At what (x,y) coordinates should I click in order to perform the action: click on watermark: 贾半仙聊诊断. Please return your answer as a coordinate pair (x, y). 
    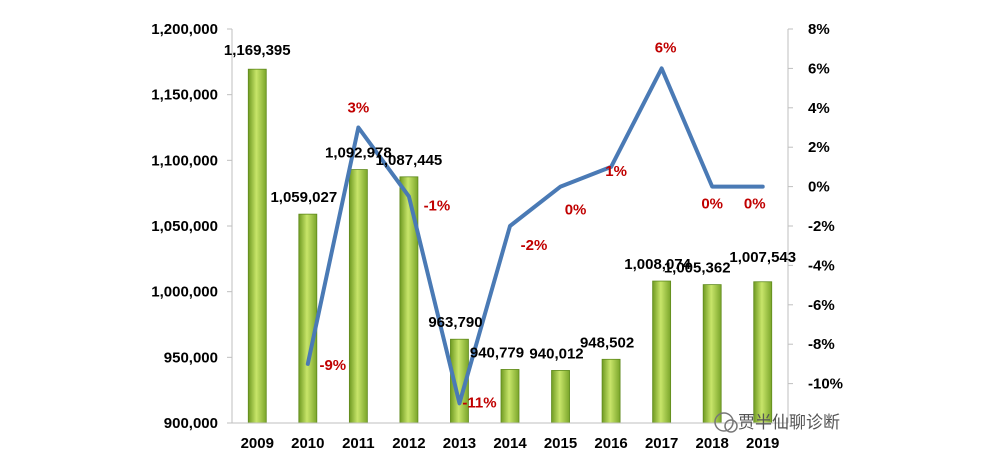
    Looking at the image, I should click on (777, 422).